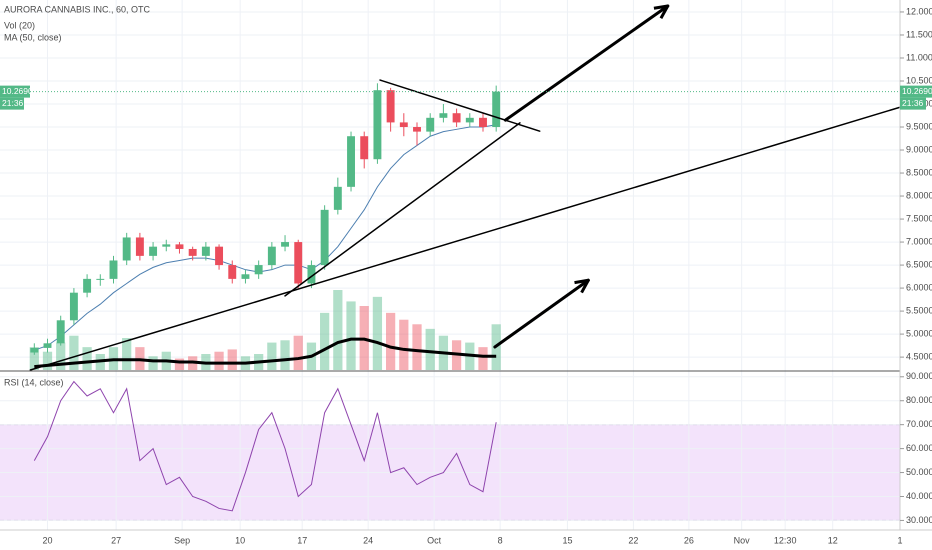  What do you see at coordinates (919, 376) in the screenshot?
I see `y-tick-label: 90.0000` at bounding box center [919, 376].